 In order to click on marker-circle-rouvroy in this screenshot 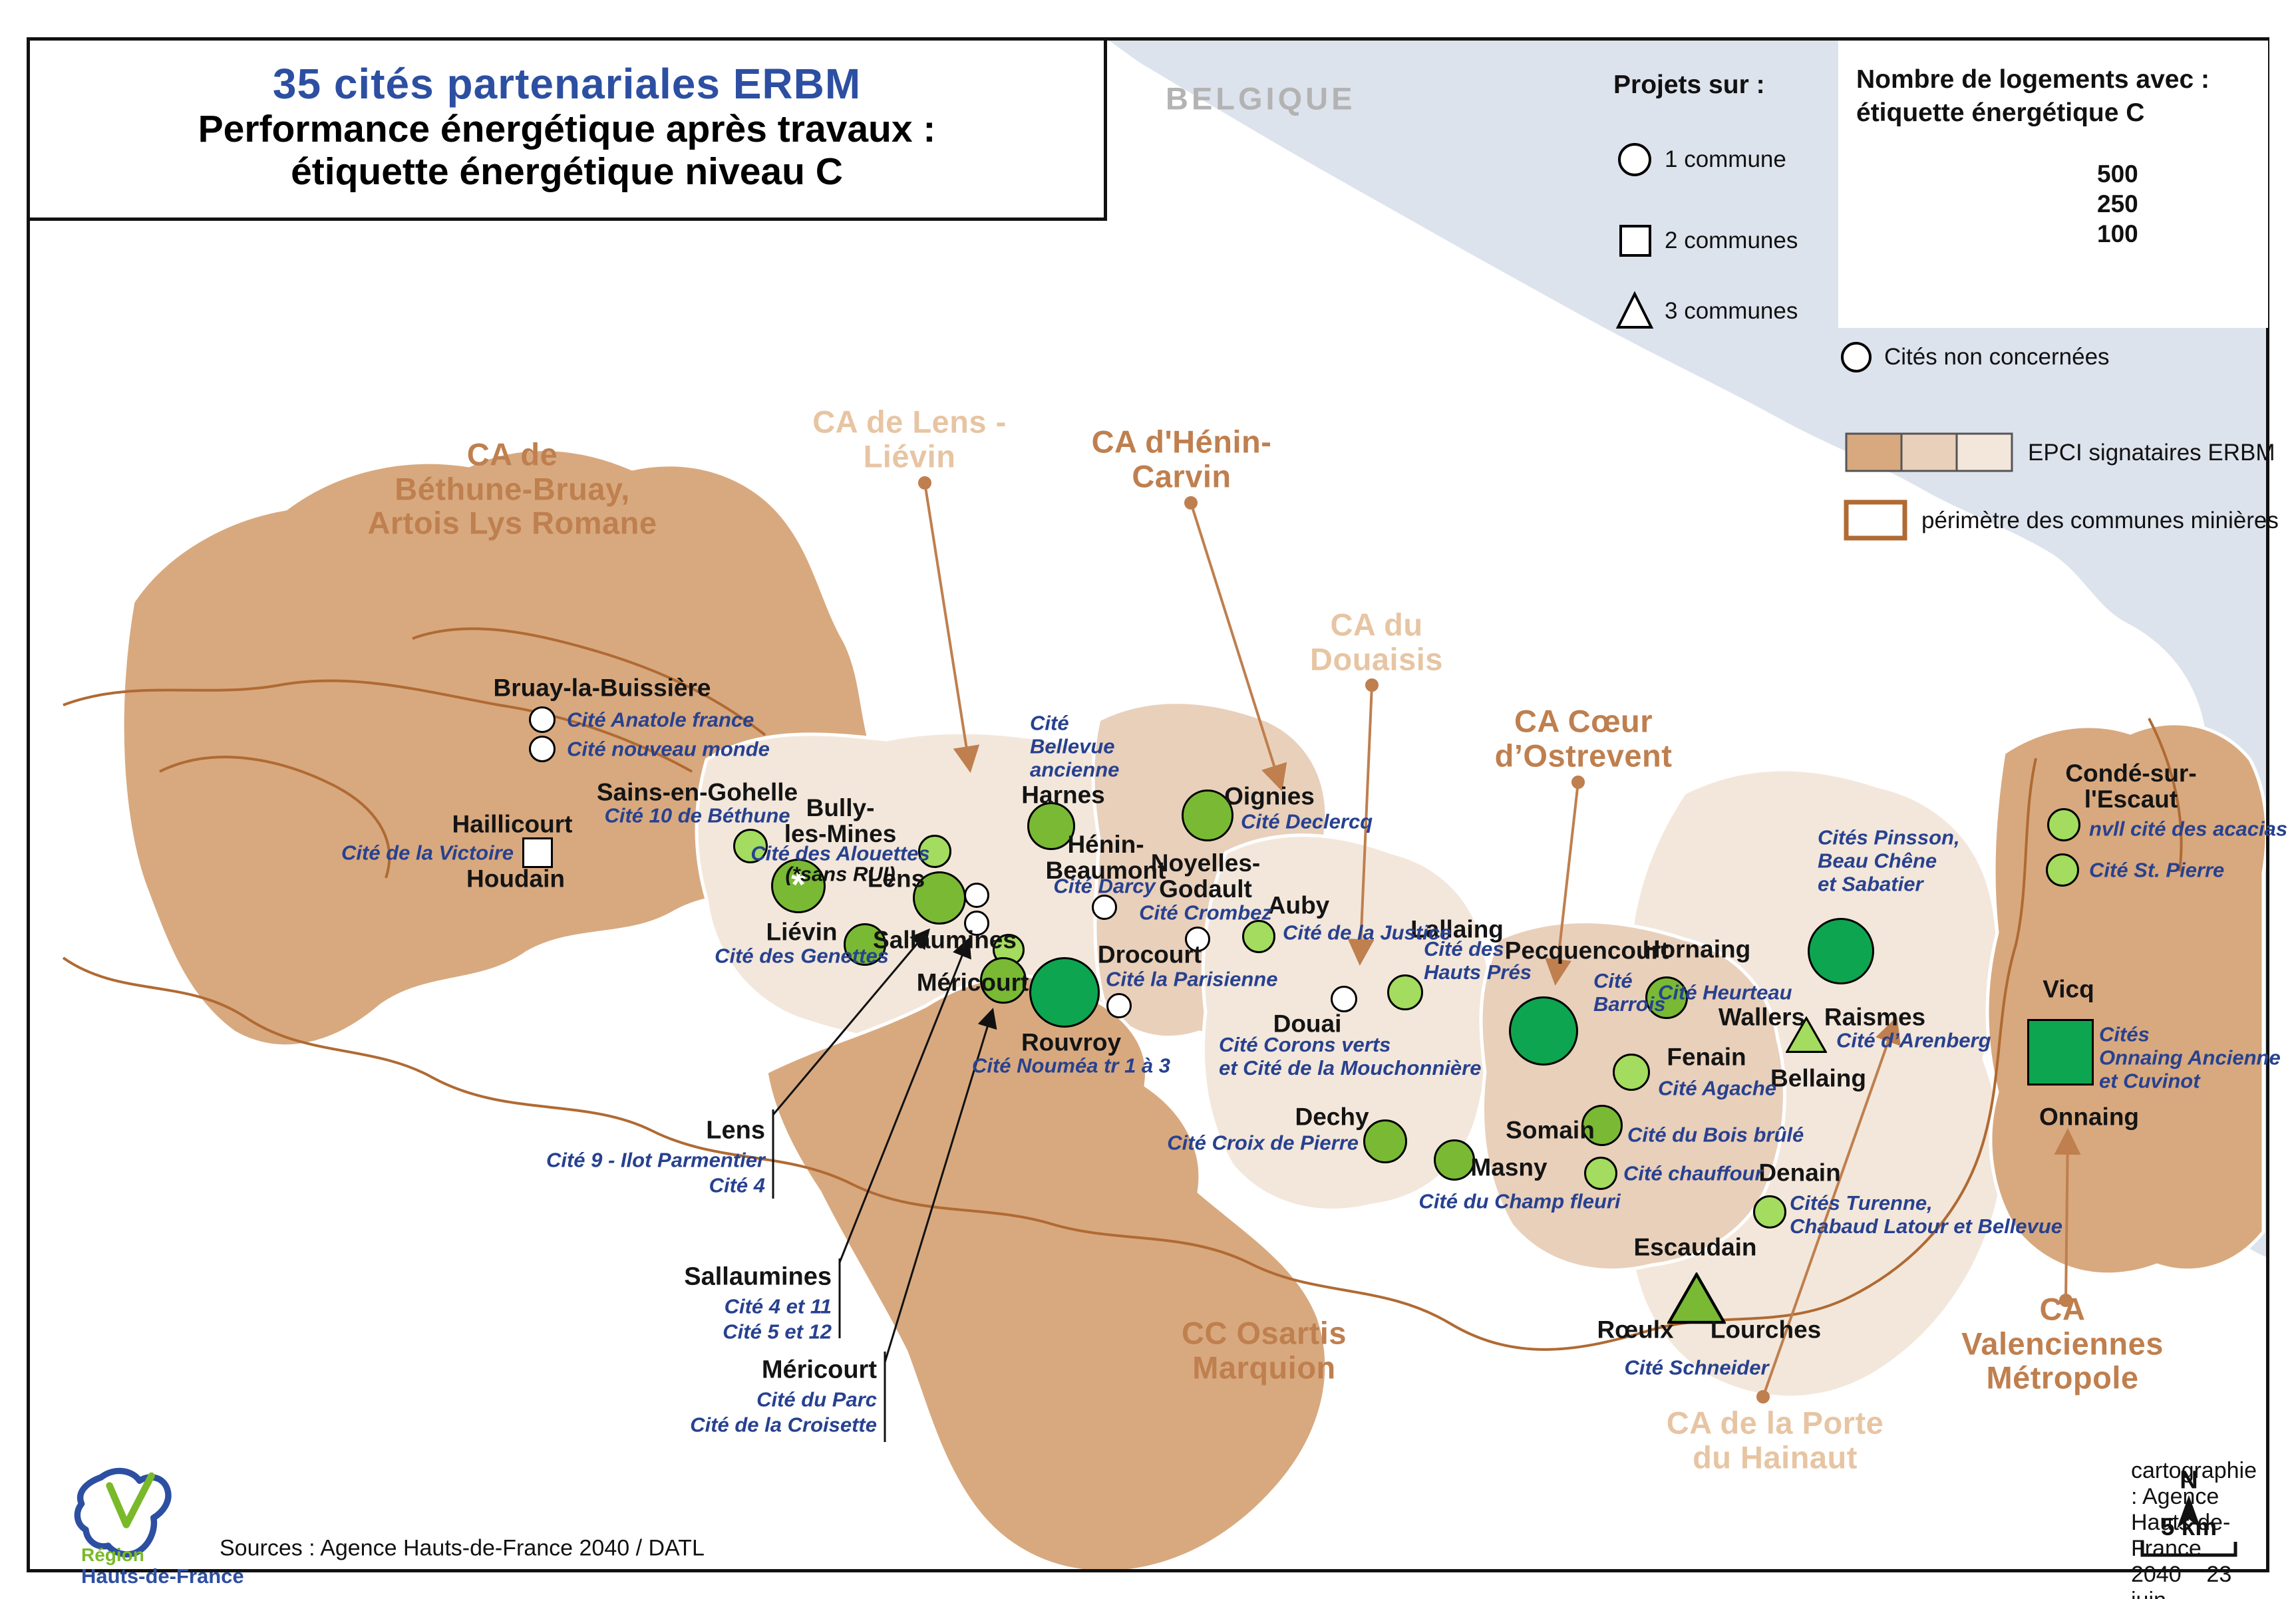, I will do `click(1064, 992)`.